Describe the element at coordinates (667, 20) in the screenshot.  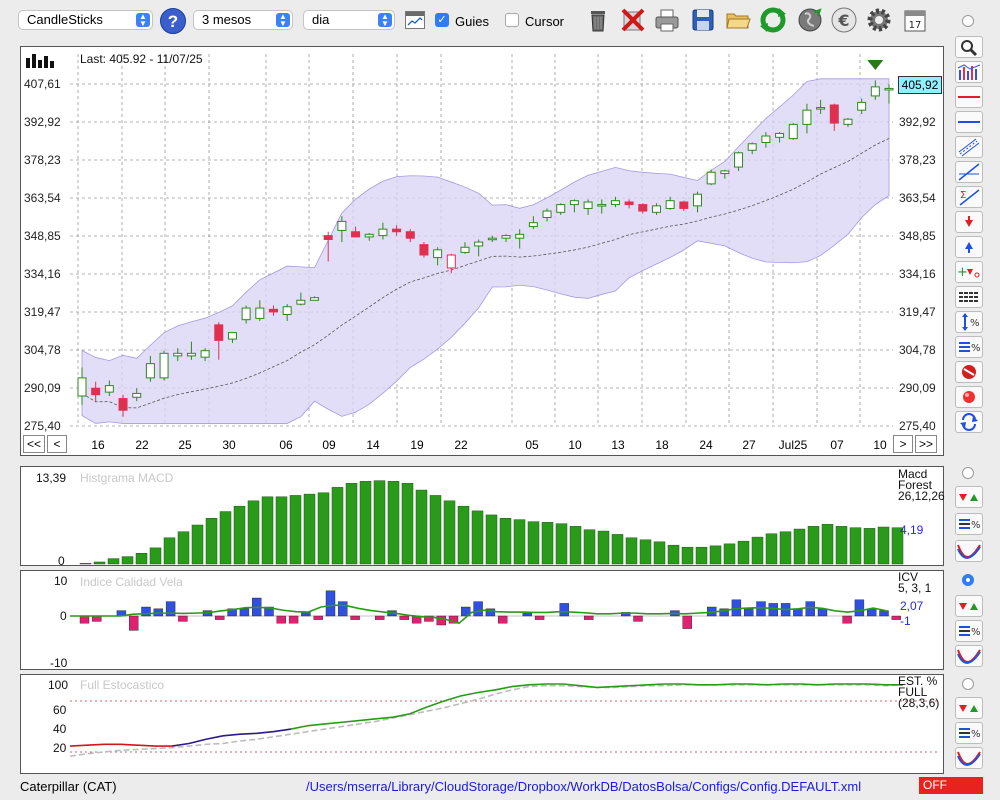
I see `print-icon` at that location.